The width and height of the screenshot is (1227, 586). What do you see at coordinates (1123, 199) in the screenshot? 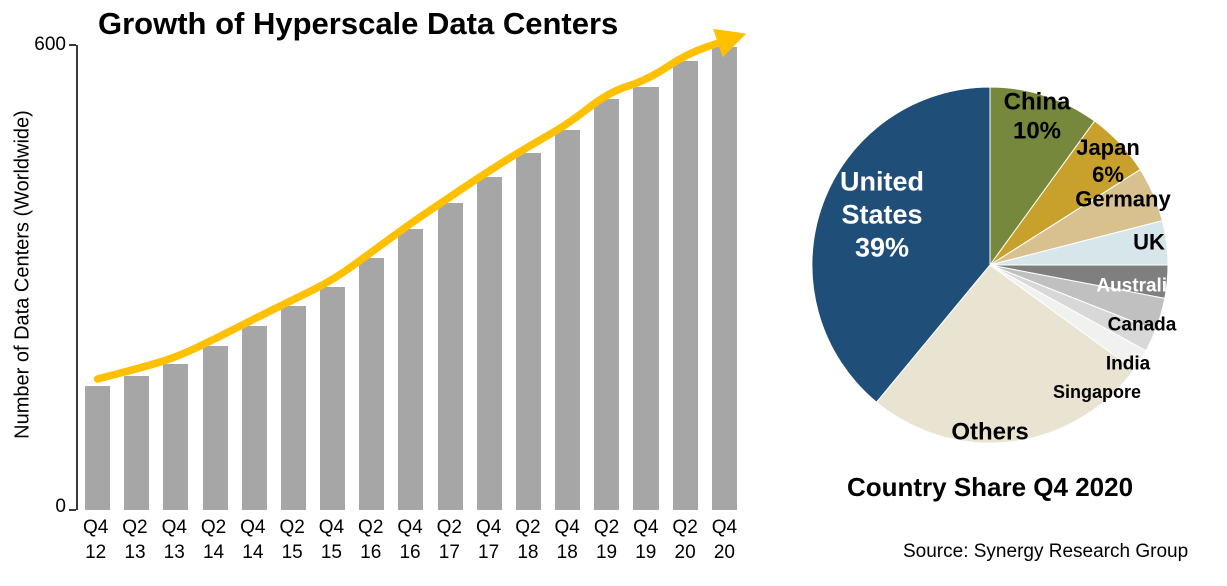
I see `pie-label-germany: Germany` at bounding box center [1123, 199].